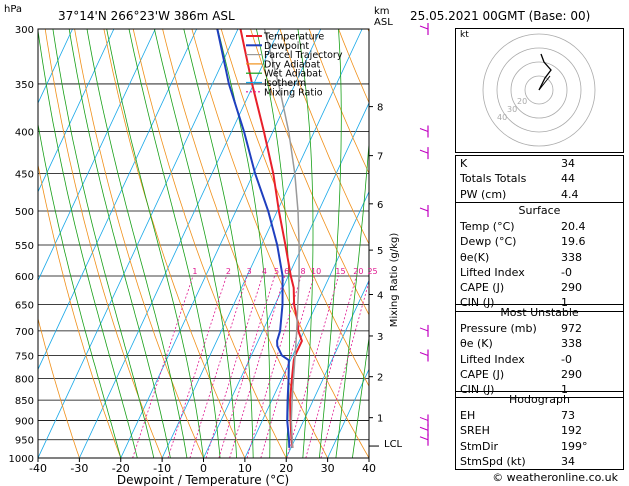 Image resolution: width=629 pixels, height=486 pixels. I want to click on surface-label: CIN (J), so click(477, 303).